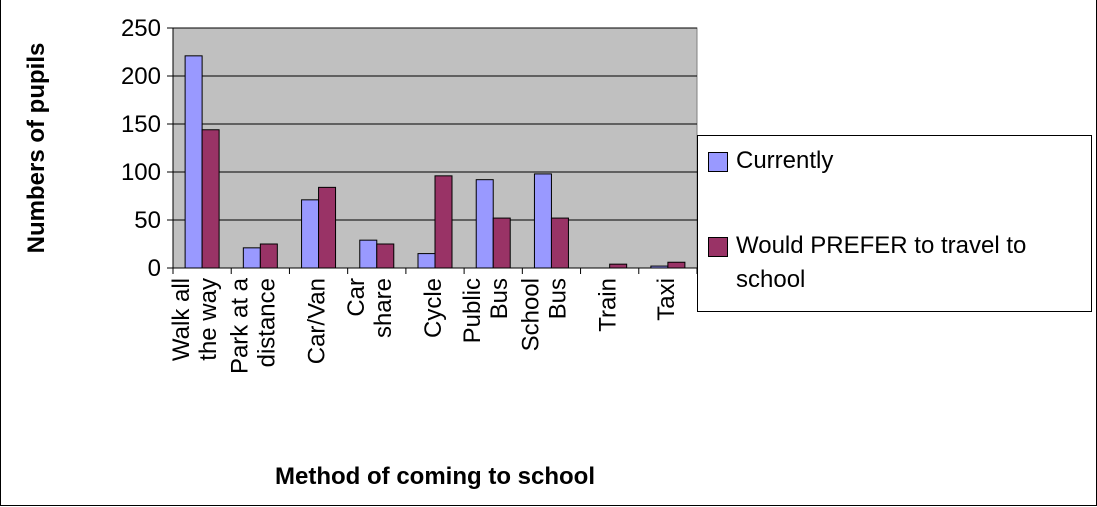 This screenshot has width=1097, height=507. Describe the element at coordinates (36, 148) in the screenshot. I see `y-axis-title: Numbers of pupils` at that location.